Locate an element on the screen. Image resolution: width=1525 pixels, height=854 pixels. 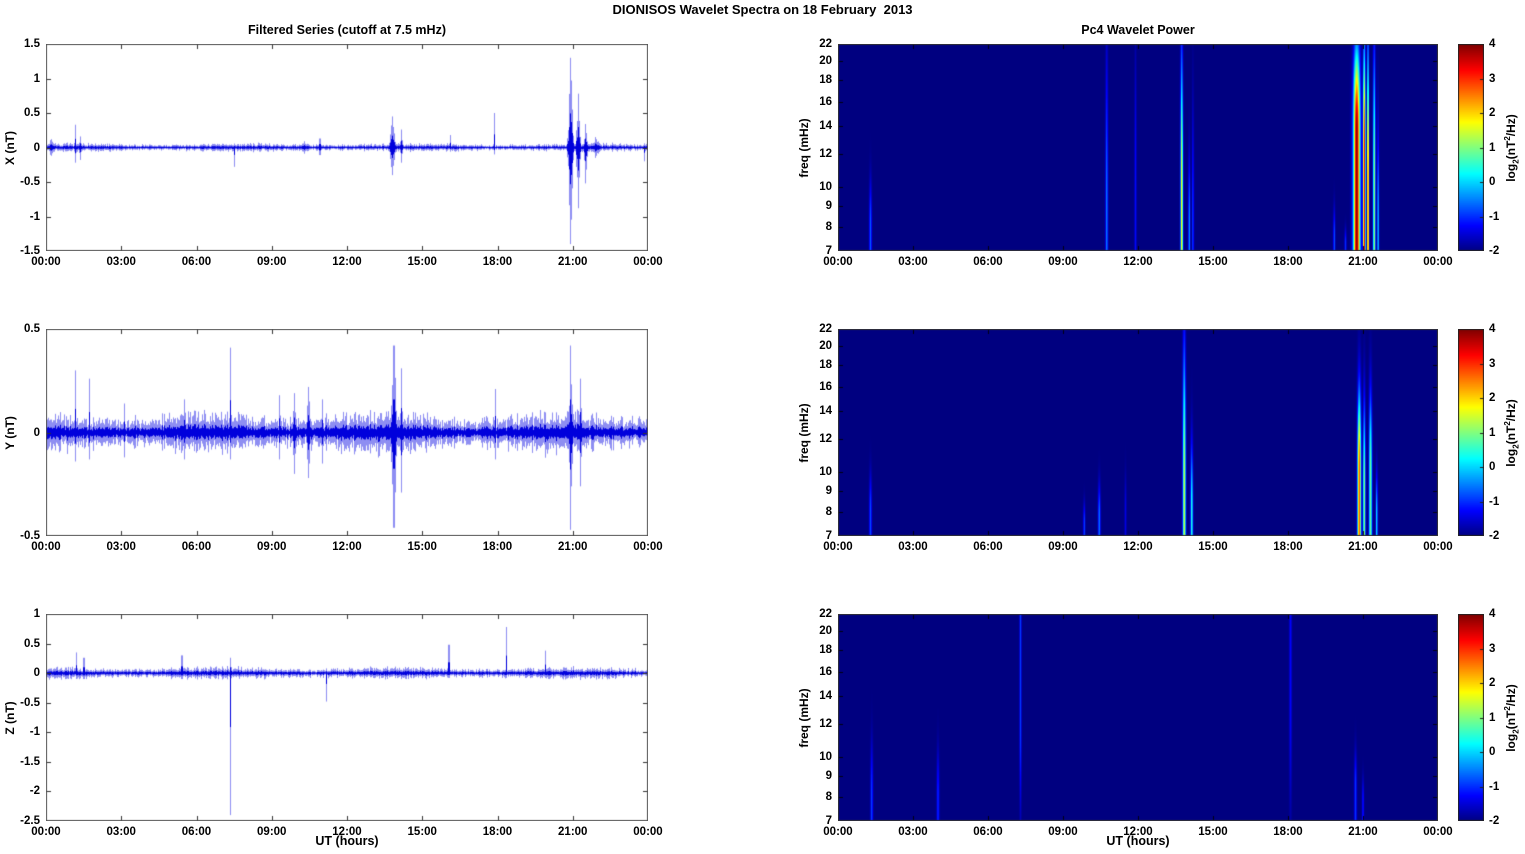
x-series-plot is located at coordinates (347, 147).